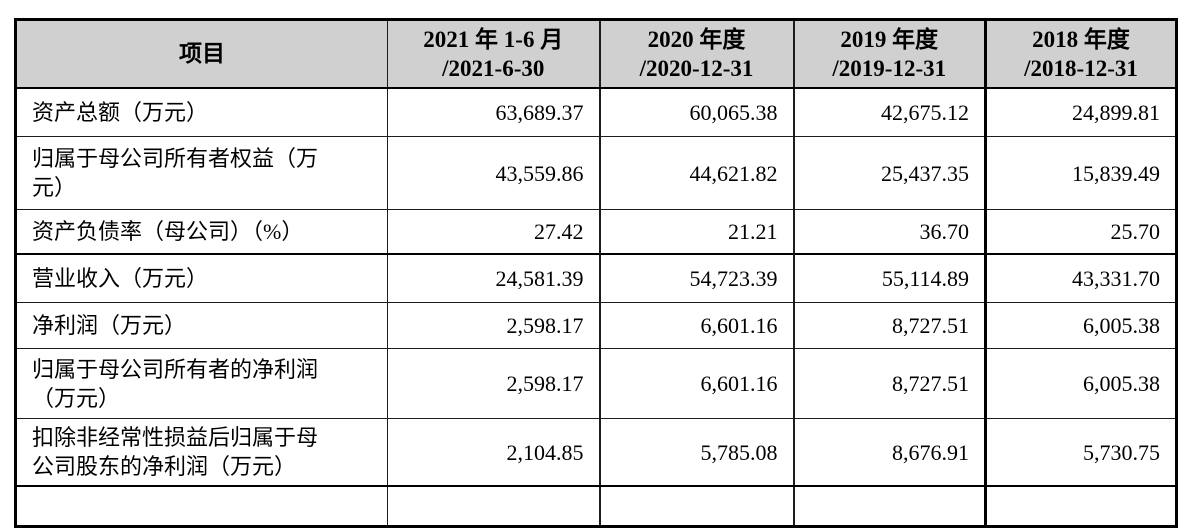  Describe the element at coordinates (1080, 277) in the screenshot. I see `cell-value: 43,331.70` at that location.